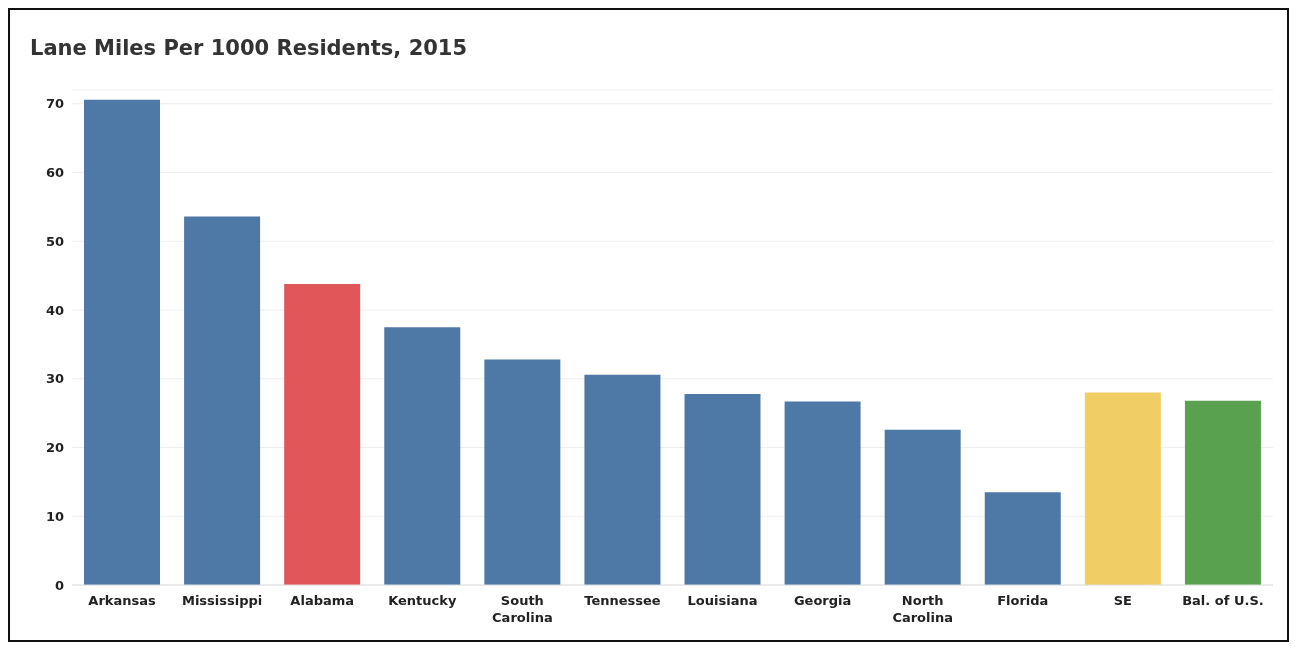 The height and width of the screenshot is (648, 1295). What do you see at coordinates (54, 104) in the screenshot?
I see `y-tick-label: 70` at bounding box center [54, 104].